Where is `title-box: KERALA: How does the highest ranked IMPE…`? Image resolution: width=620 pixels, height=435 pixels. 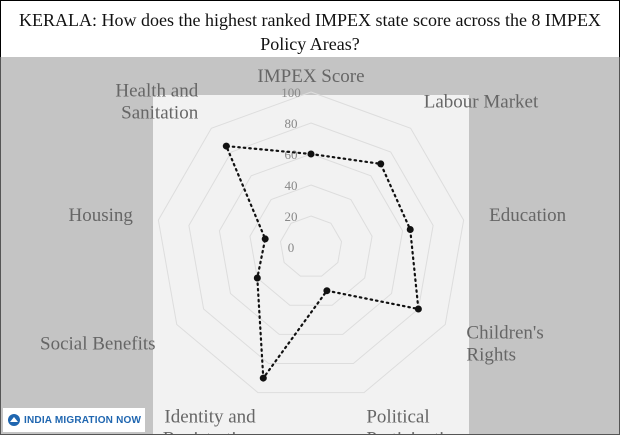
title-box: KERALA: How does the highest ranked IMPE… is located at coordinates (310, 29).